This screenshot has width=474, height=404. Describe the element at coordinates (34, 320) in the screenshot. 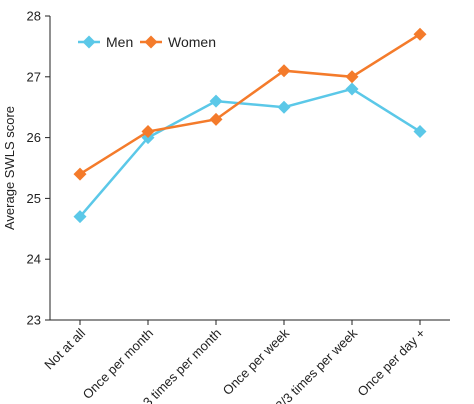

I see `y-tick-label: 23` at that location.